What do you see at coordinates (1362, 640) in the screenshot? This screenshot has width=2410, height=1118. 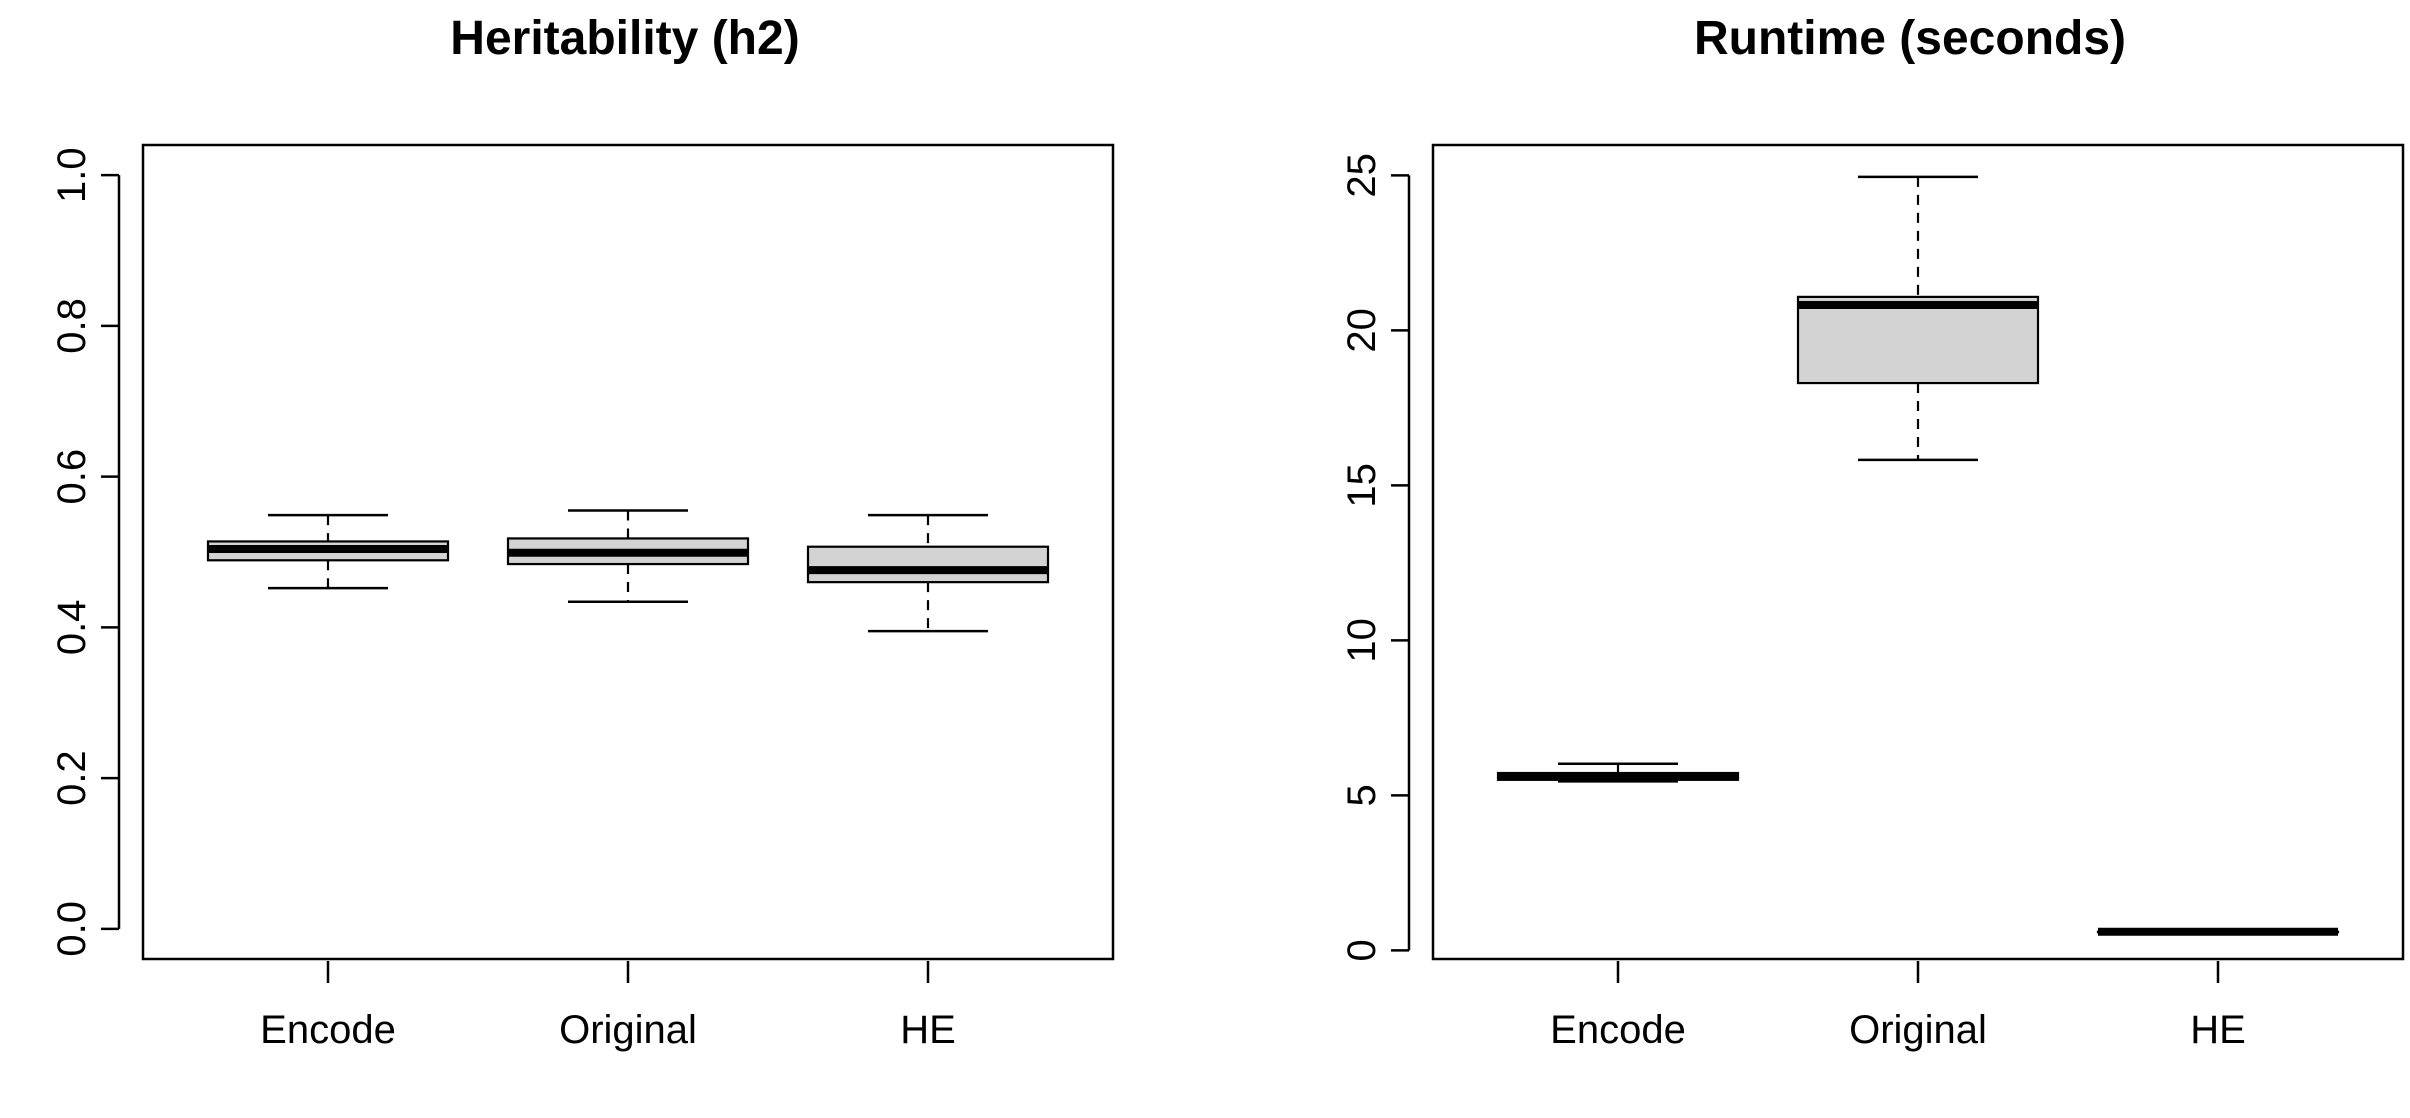 I see `y-tick-label: 10` at bounding box center [1362, 640].